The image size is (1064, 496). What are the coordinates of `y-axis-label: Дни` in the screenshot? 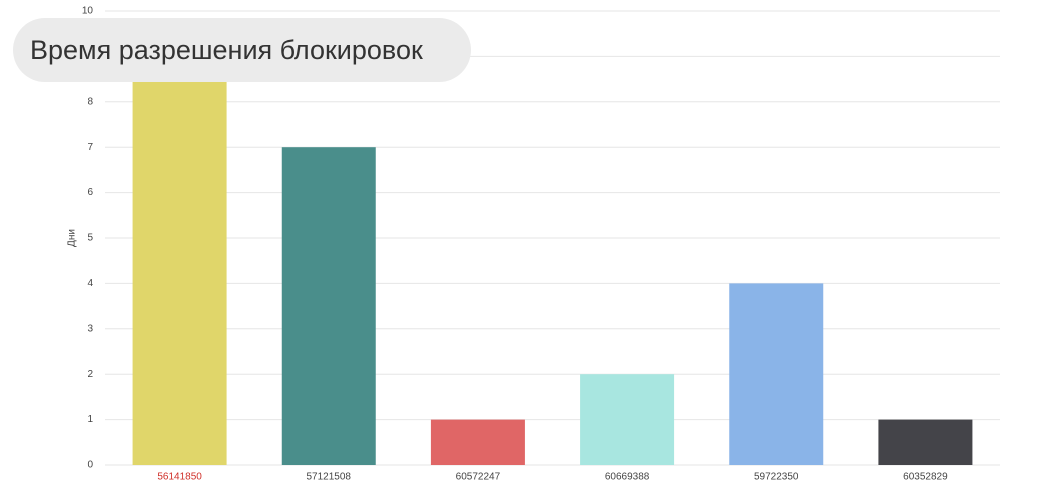 It's located at (72, 238).